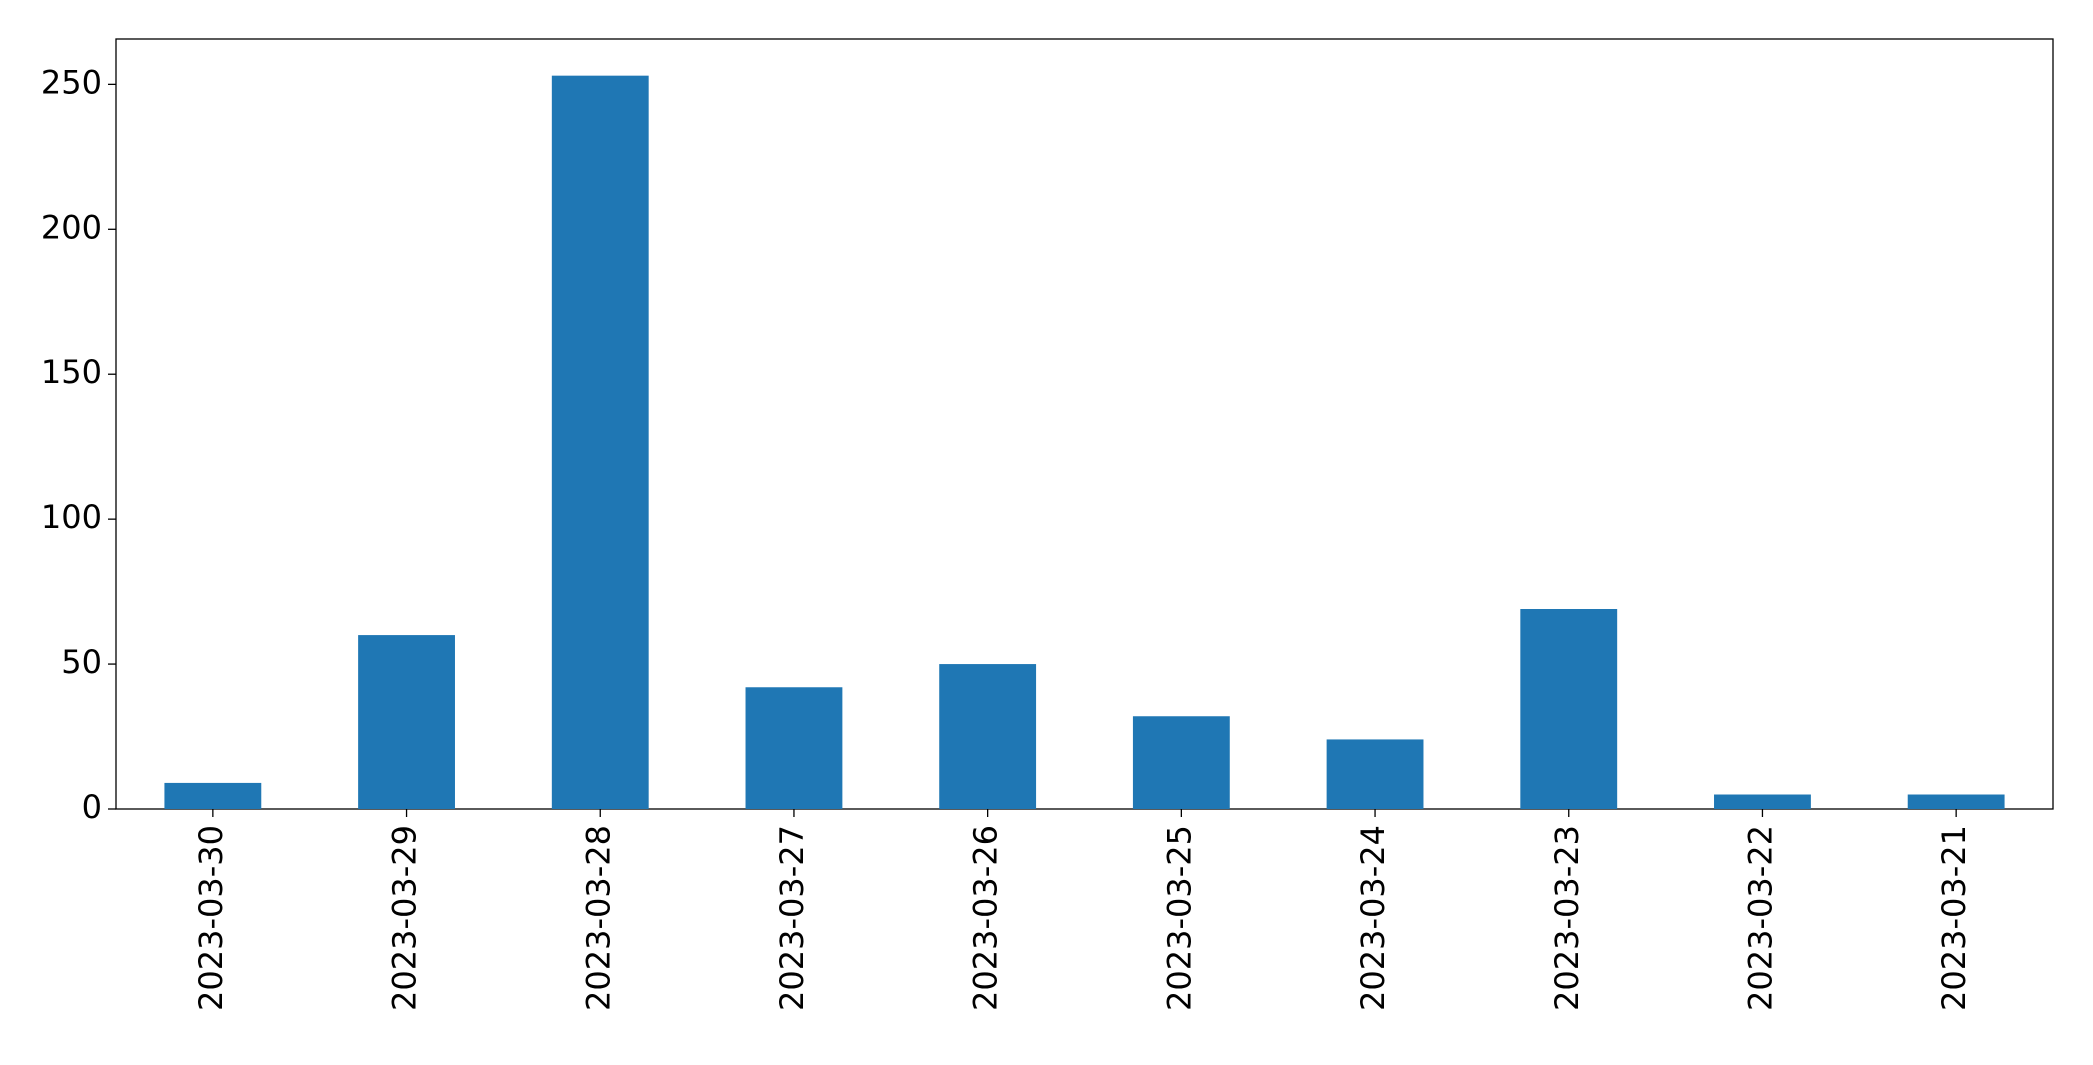  What do you see at coordinates (92, 807) in the screenshot?
I see `y-tick-label: 0` at bounding box center [92, 807].